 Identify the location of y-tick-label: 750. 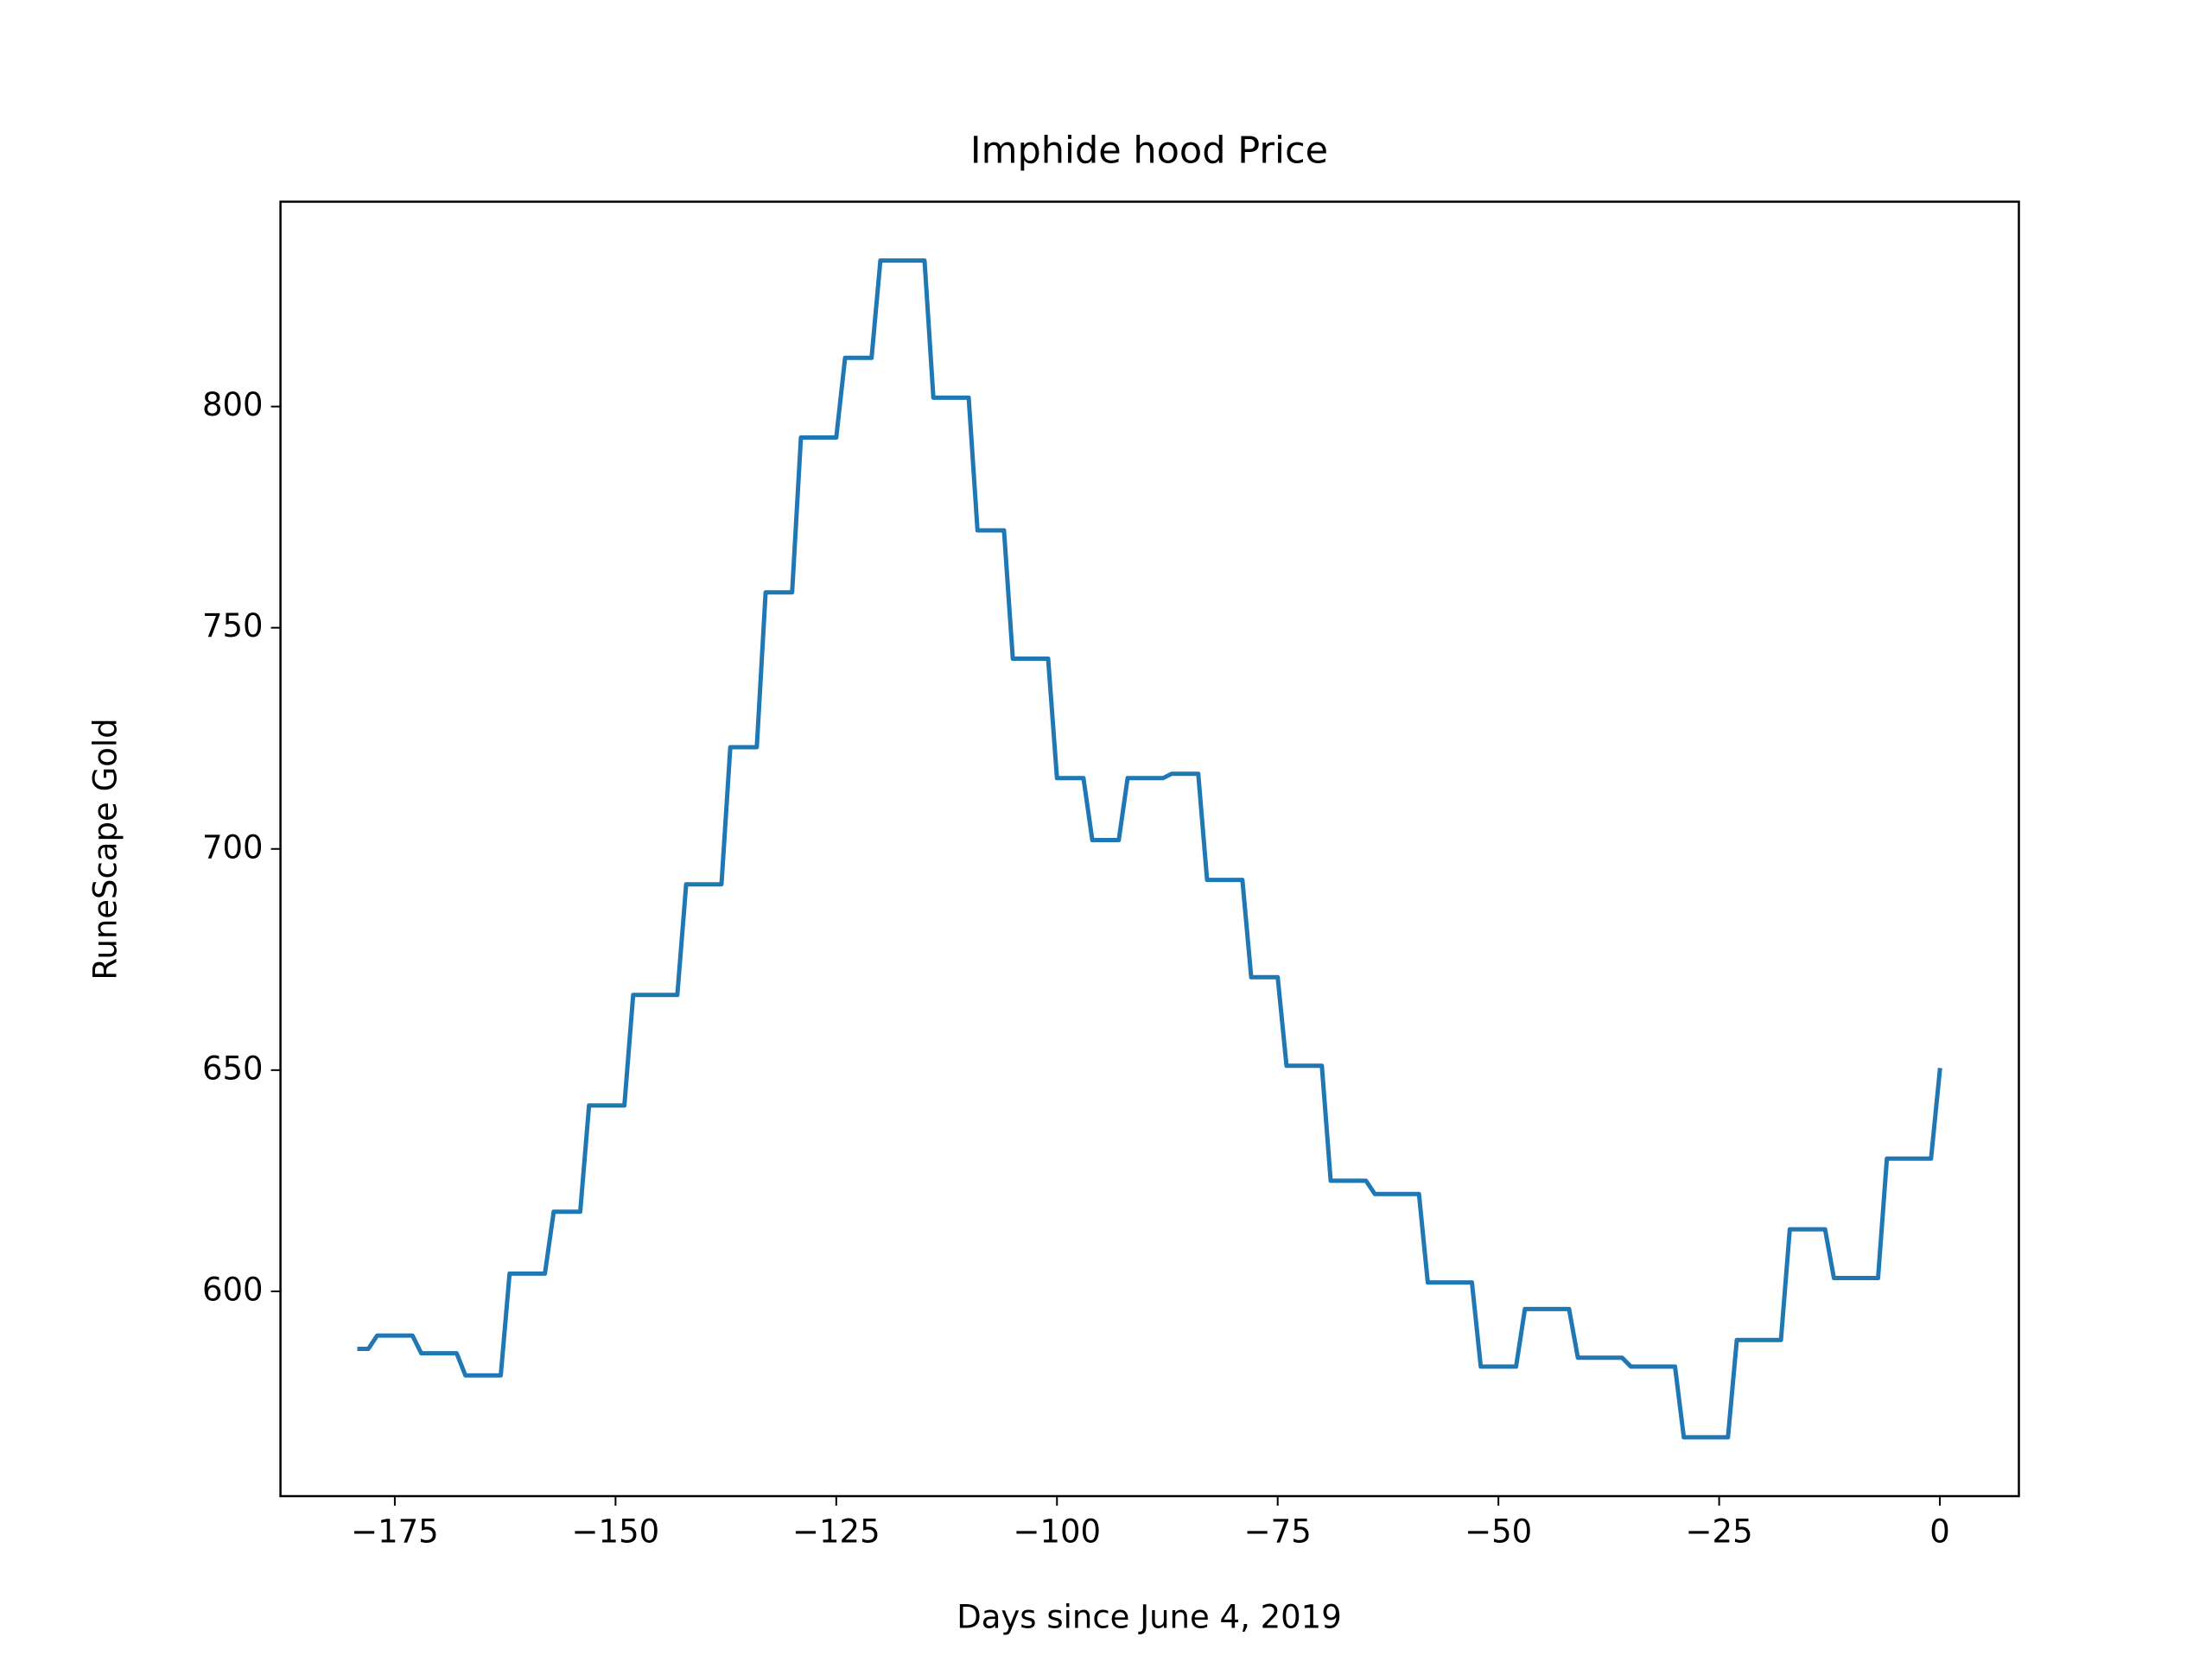
(233, 625).